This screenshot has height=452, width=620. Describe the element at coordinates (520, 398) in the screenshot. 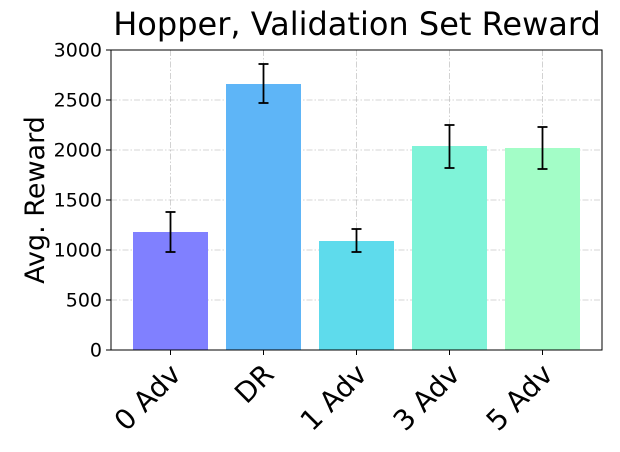

I see `x-tick-label: 5 Adv` at that location.